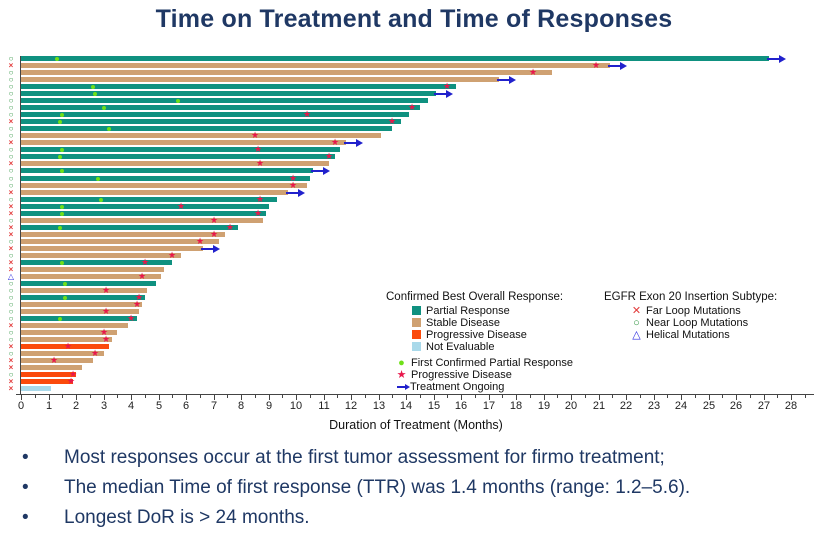  What do you see at coordinates (461, 406) in the screenshot?
I see `x-axis-tick-label: 16` at bounding box center [461, 406].